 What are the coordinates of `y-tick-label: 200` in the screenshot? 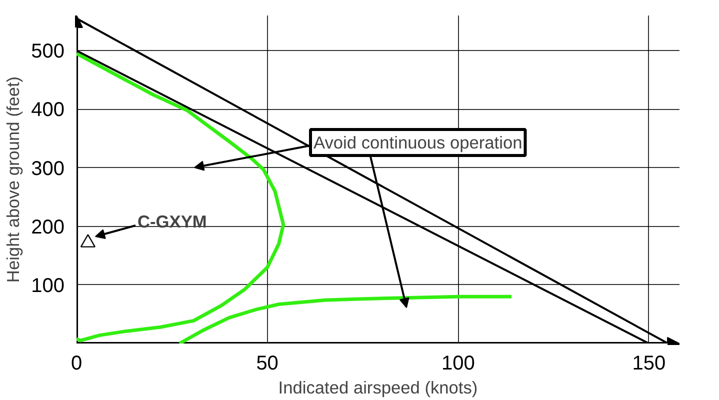 It's located at (48, 227).